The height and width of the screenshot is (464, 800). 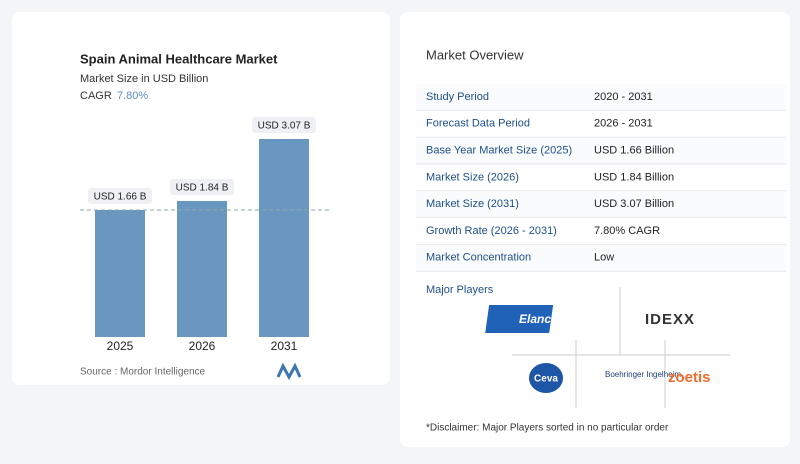 What do you see at coordinates (643, 374) in the screenshot?
I see `player-name: Boehringer Ingelheim` at bounding box center [643, 374].